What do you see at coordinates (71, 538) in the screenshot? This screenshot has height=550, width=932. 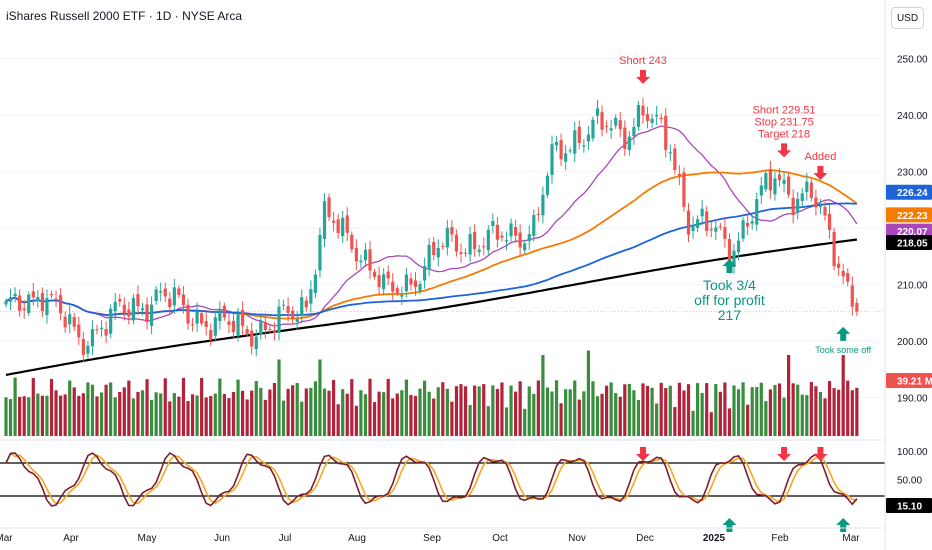 I see `time-tick-label: Apr` at bounding box center [71, 538].